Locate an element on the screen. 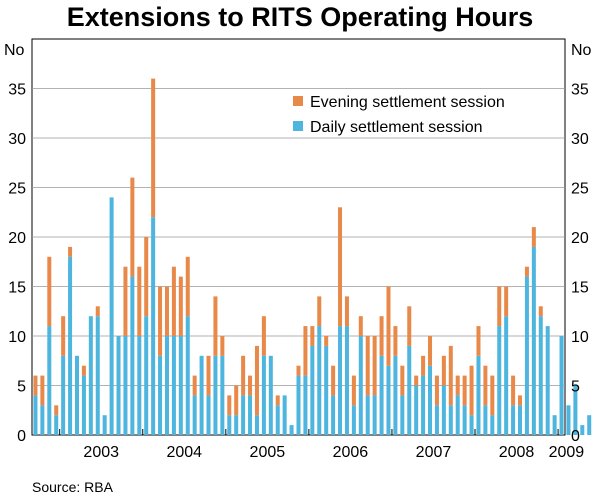 Image resolution: width=600 pixels, height=498 pixels. y-tick-label-right: 15 is located at coordinates (580, 288).